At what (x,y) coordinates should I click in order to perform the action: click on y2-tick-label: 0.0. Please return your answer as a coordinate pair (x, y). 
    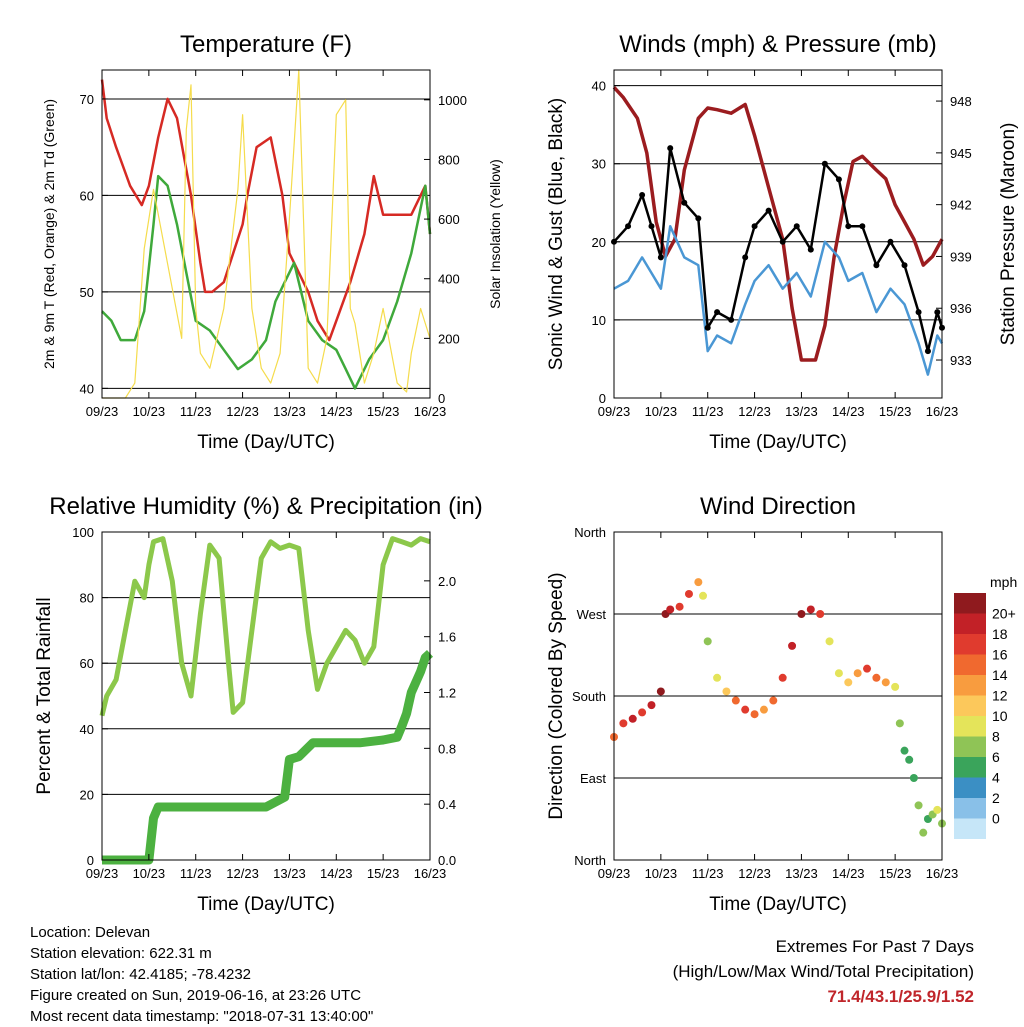
    Looking at the image, I should click on (447, 860).